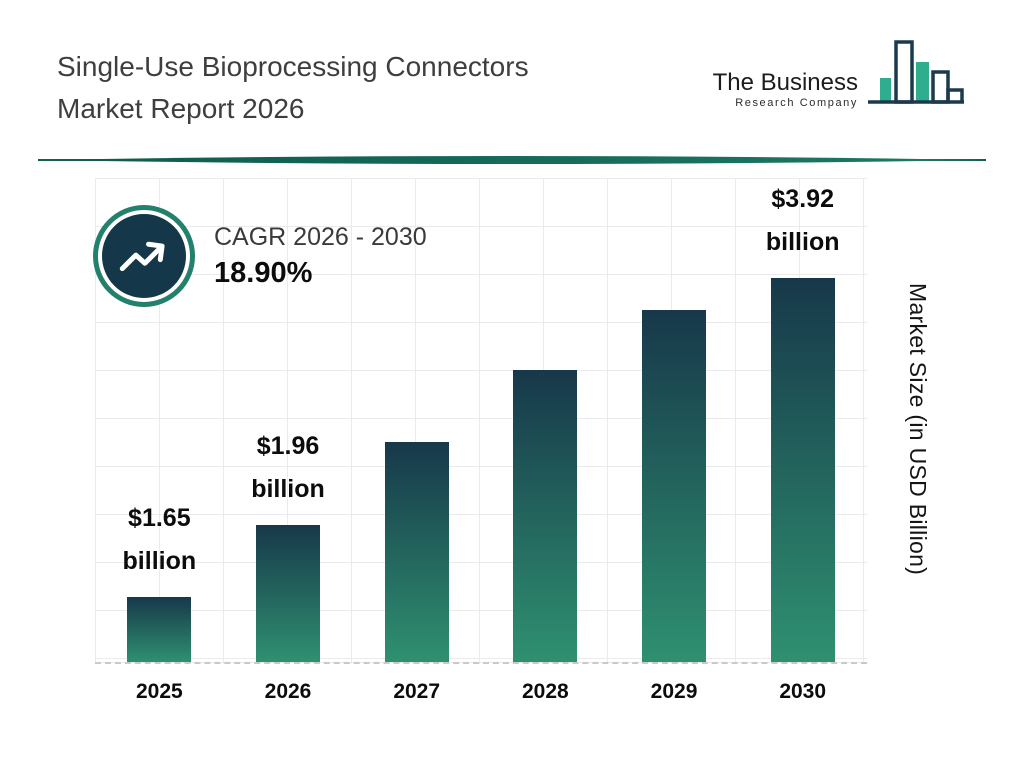 This screenshot has width=1024, height=768. I want to click on divider-lens, so click(512, 160).